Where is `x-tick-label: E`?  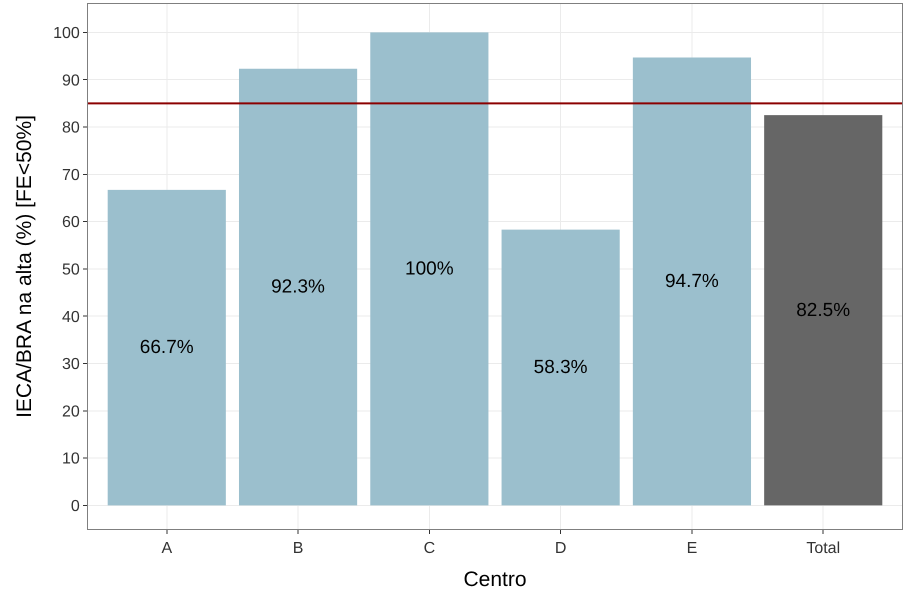 x-tick-label: E is located at coordinates (692, 549).